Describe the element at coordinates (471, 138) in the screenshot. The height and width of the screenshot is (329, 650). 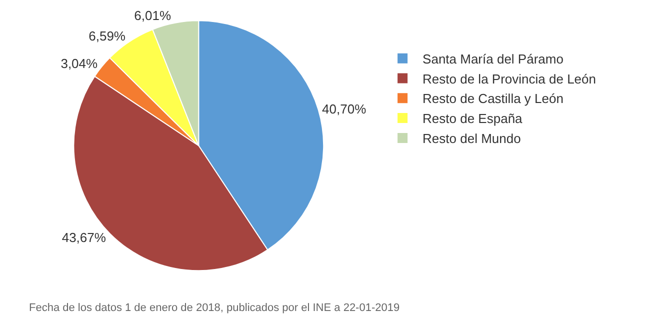
I see `legend-label: Resto del Mundo` at that location.